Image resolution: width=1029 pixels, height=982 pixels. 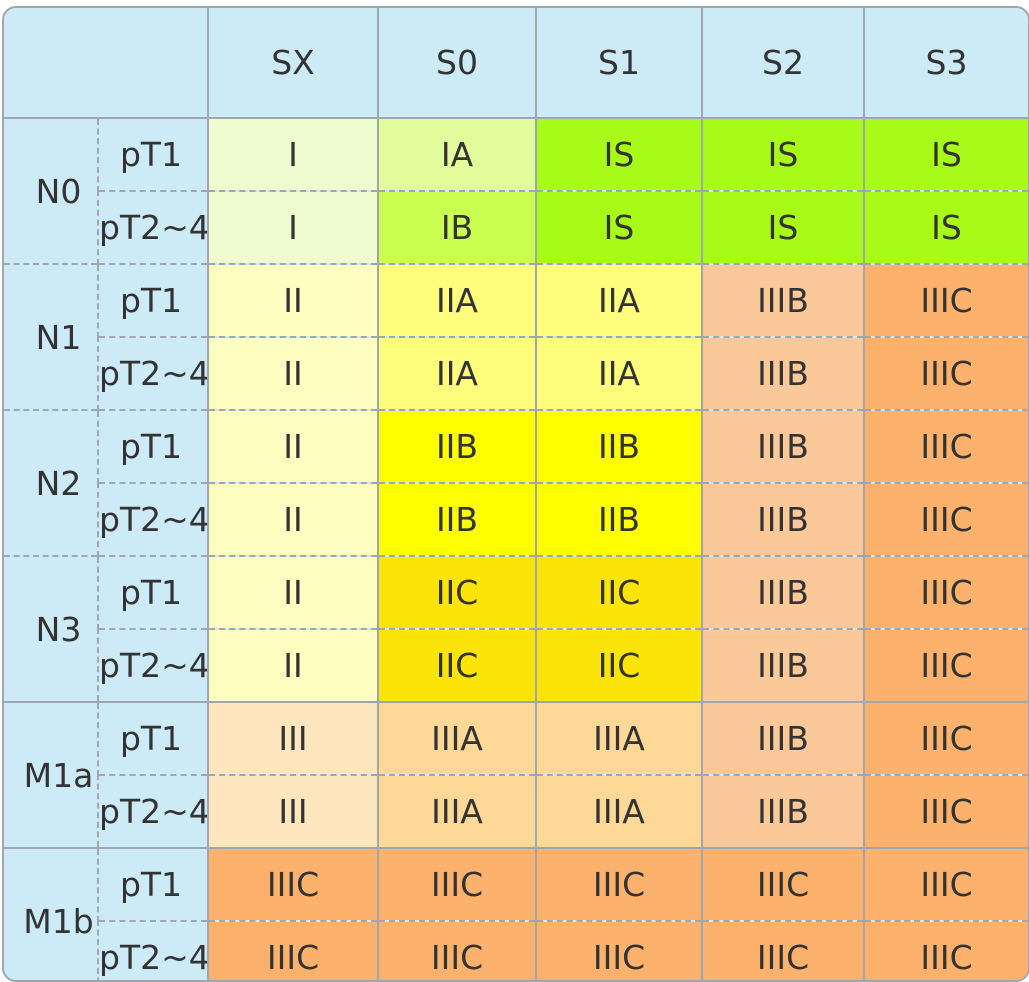 I want to click on table-row: N1 pT1 II IIA IIA IIIB IIIC, so click(x=516, y=336).